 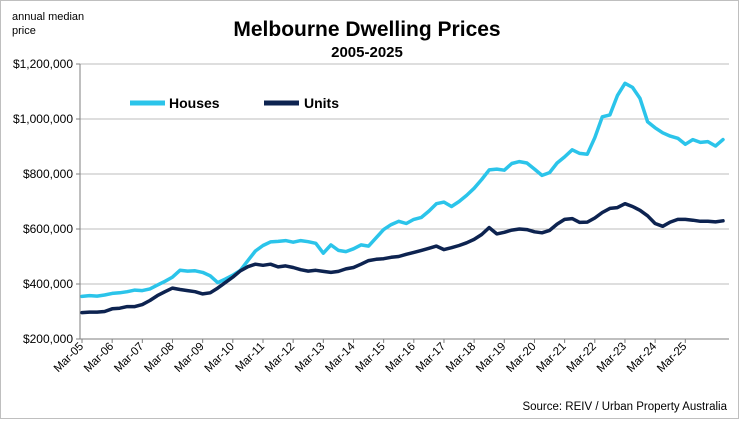 I want to click on y-tick-label-0: $200,000, so click(x=48, y=339).